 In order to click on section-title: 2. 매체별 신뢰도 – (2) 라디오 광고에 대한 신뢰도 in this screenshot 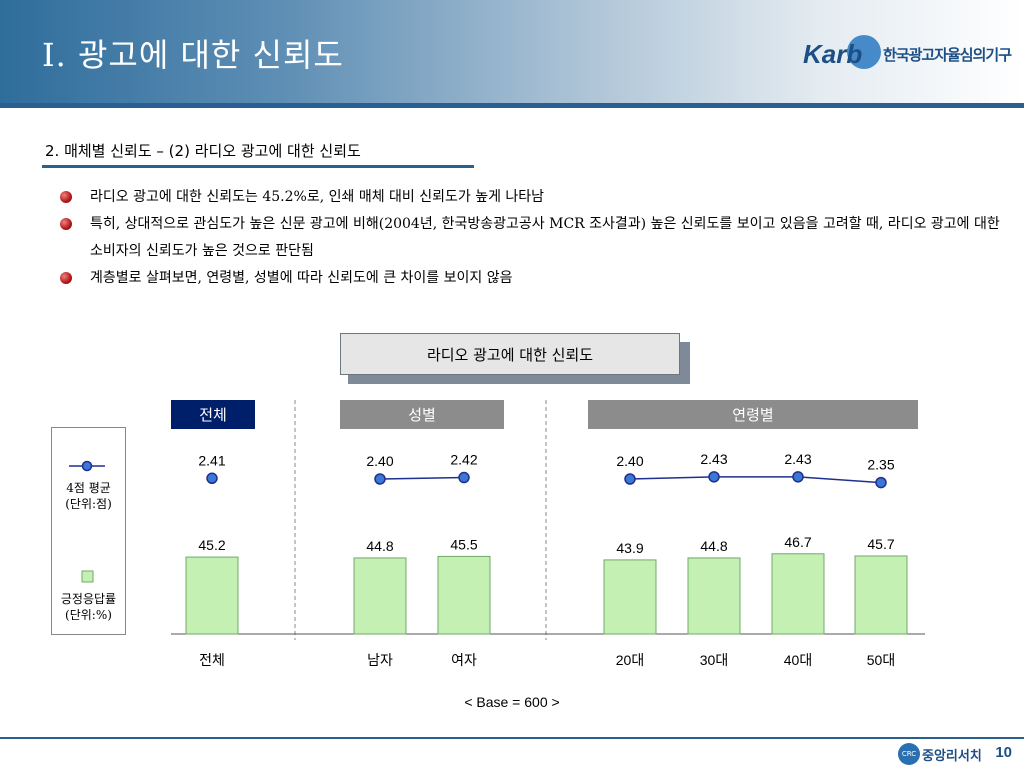, I will do `click(203, 151)`.